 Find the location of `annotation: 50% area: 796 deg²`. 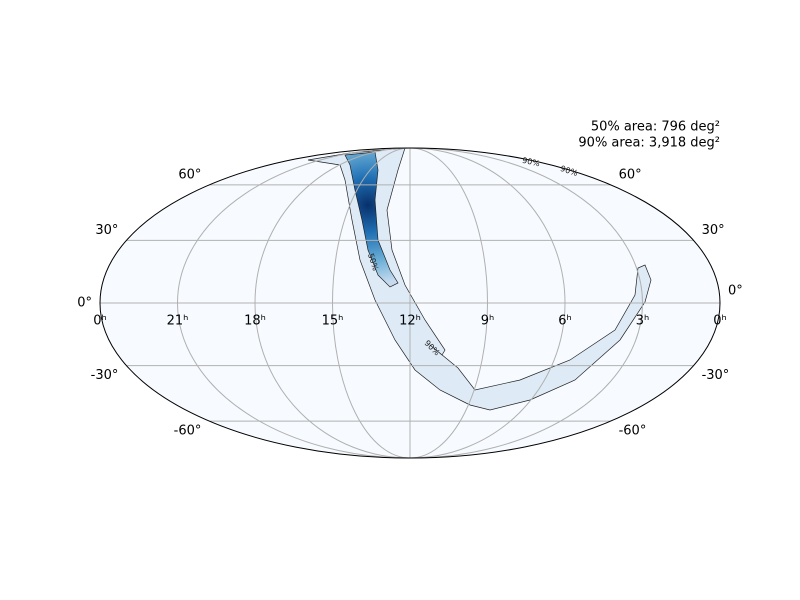

annotation: 50% area: 796 deg² is located at coordinates (655, 127).